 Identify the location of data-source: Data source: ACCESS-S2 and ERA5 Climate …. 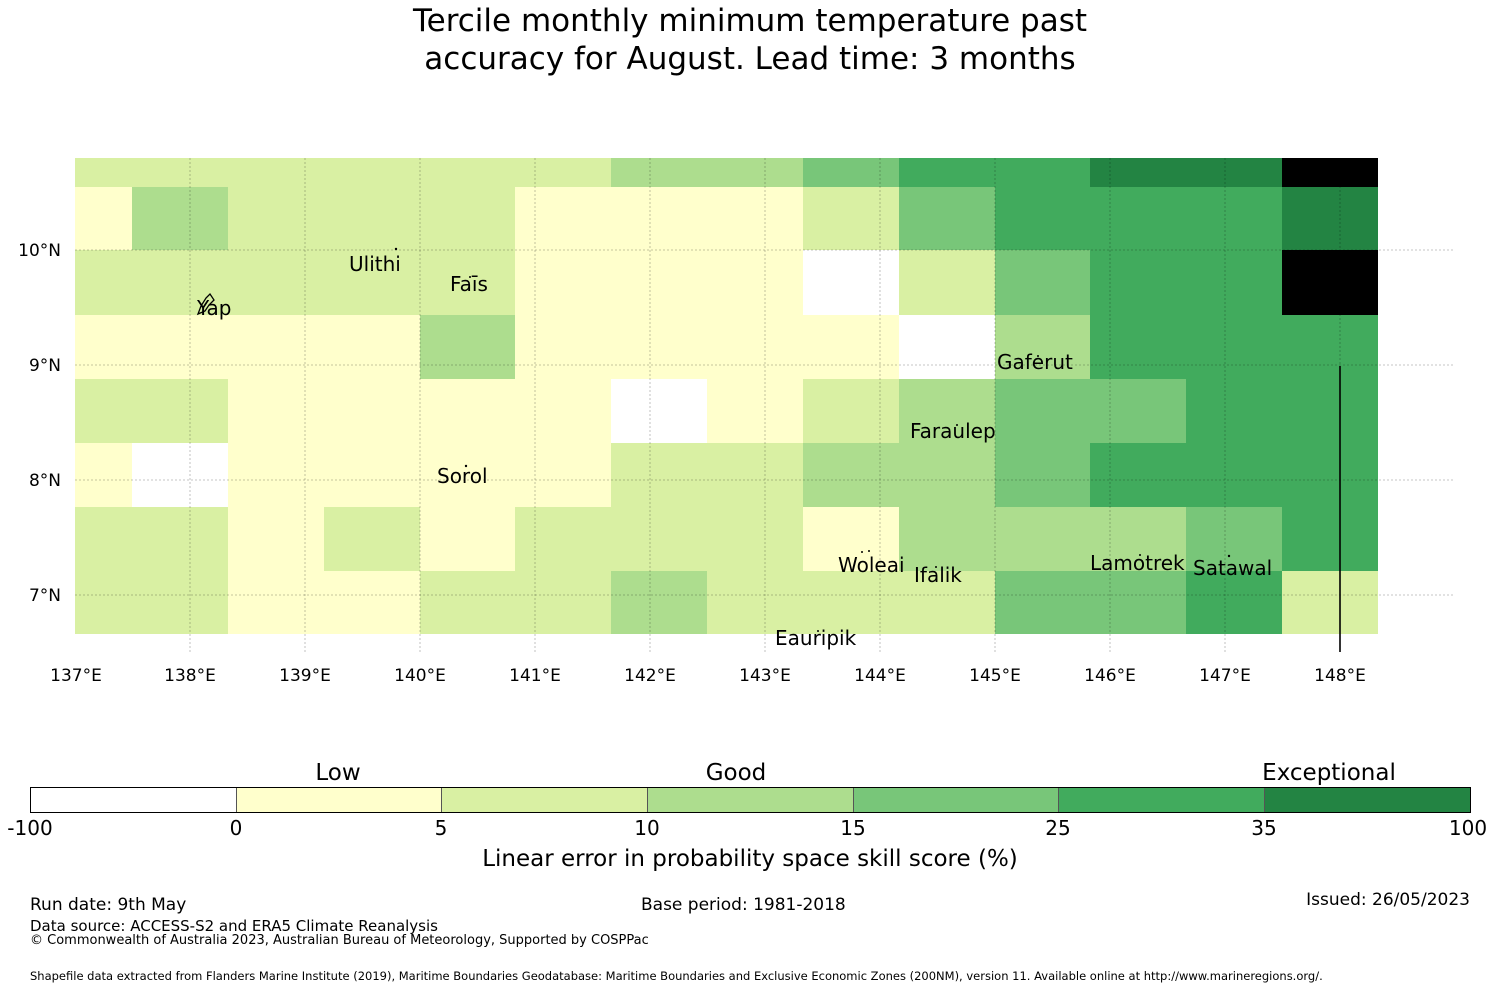
(234, 926).